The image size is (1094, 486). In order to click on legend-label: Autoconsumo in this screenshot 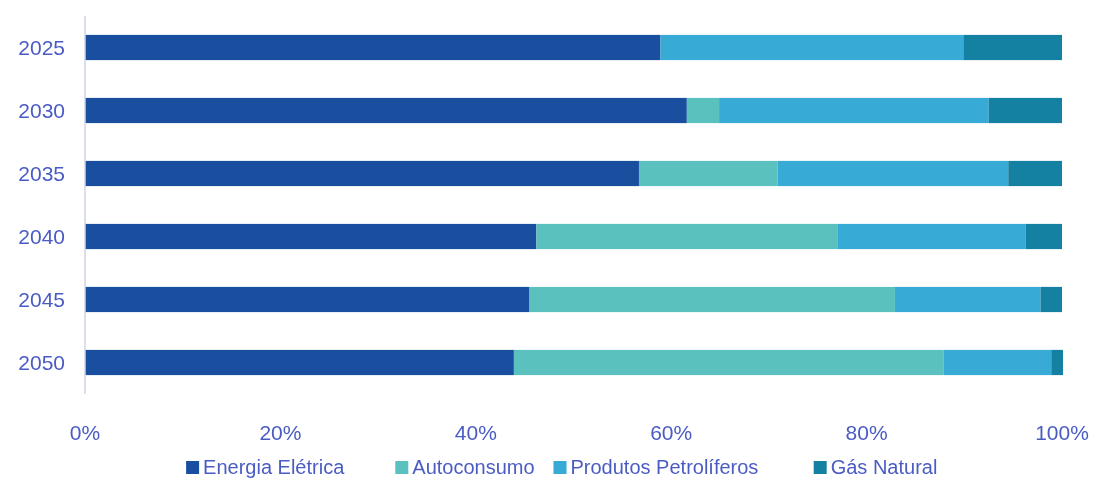, I will do `click(473, 467)`.